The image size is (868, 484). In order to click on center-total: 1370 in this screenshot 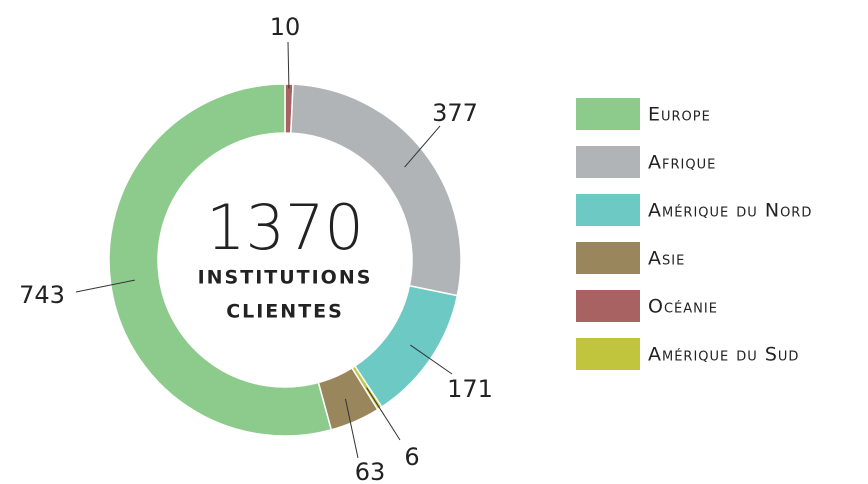, I will do `click(285, 227)`.